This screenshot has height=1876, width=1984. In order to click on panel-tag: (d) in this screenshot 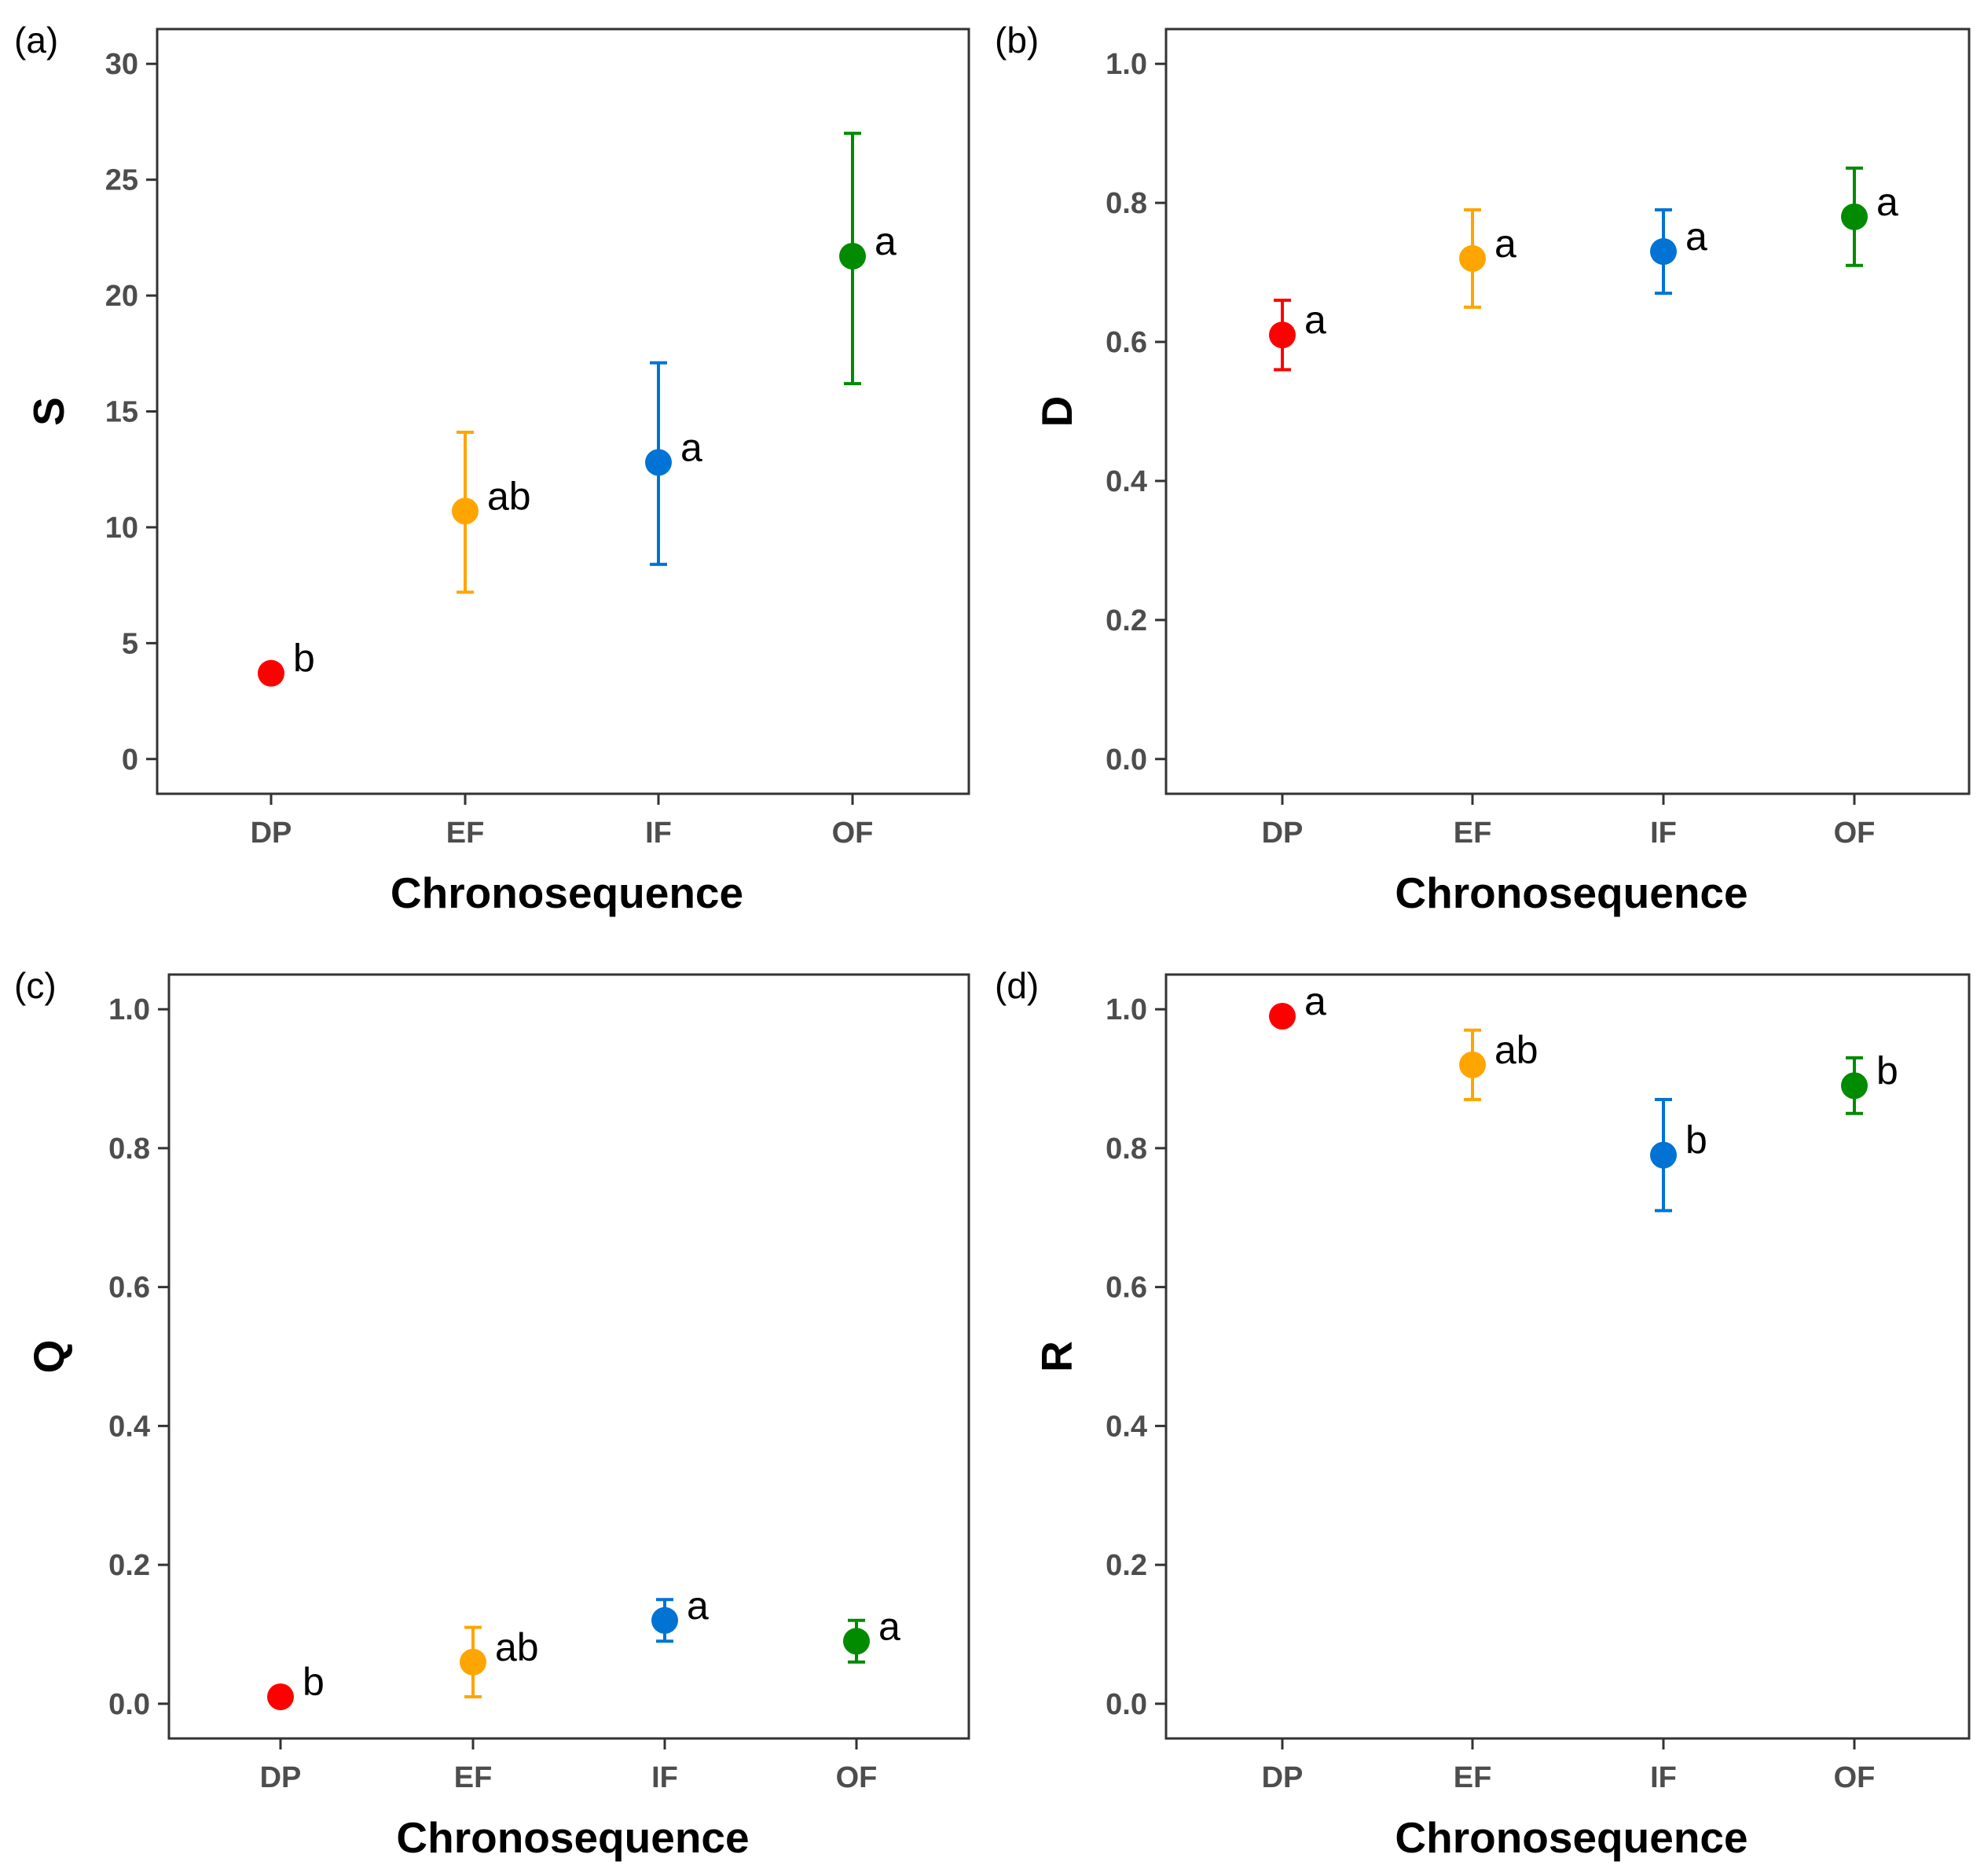, I will do `click(1017, 985)`.